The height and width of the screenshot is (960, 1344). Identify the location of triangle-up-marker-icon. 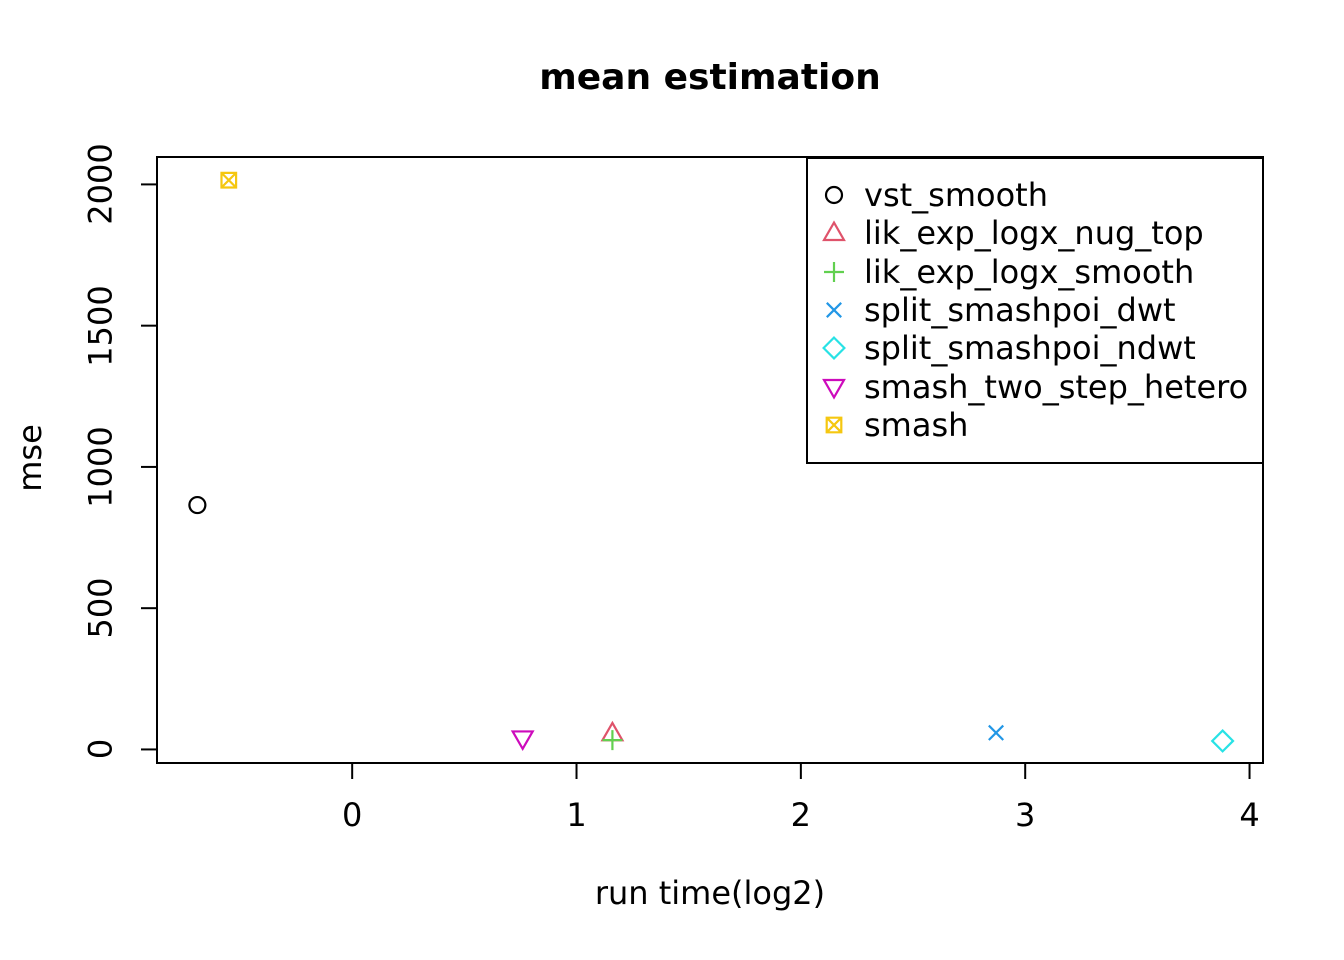
(834, 231).